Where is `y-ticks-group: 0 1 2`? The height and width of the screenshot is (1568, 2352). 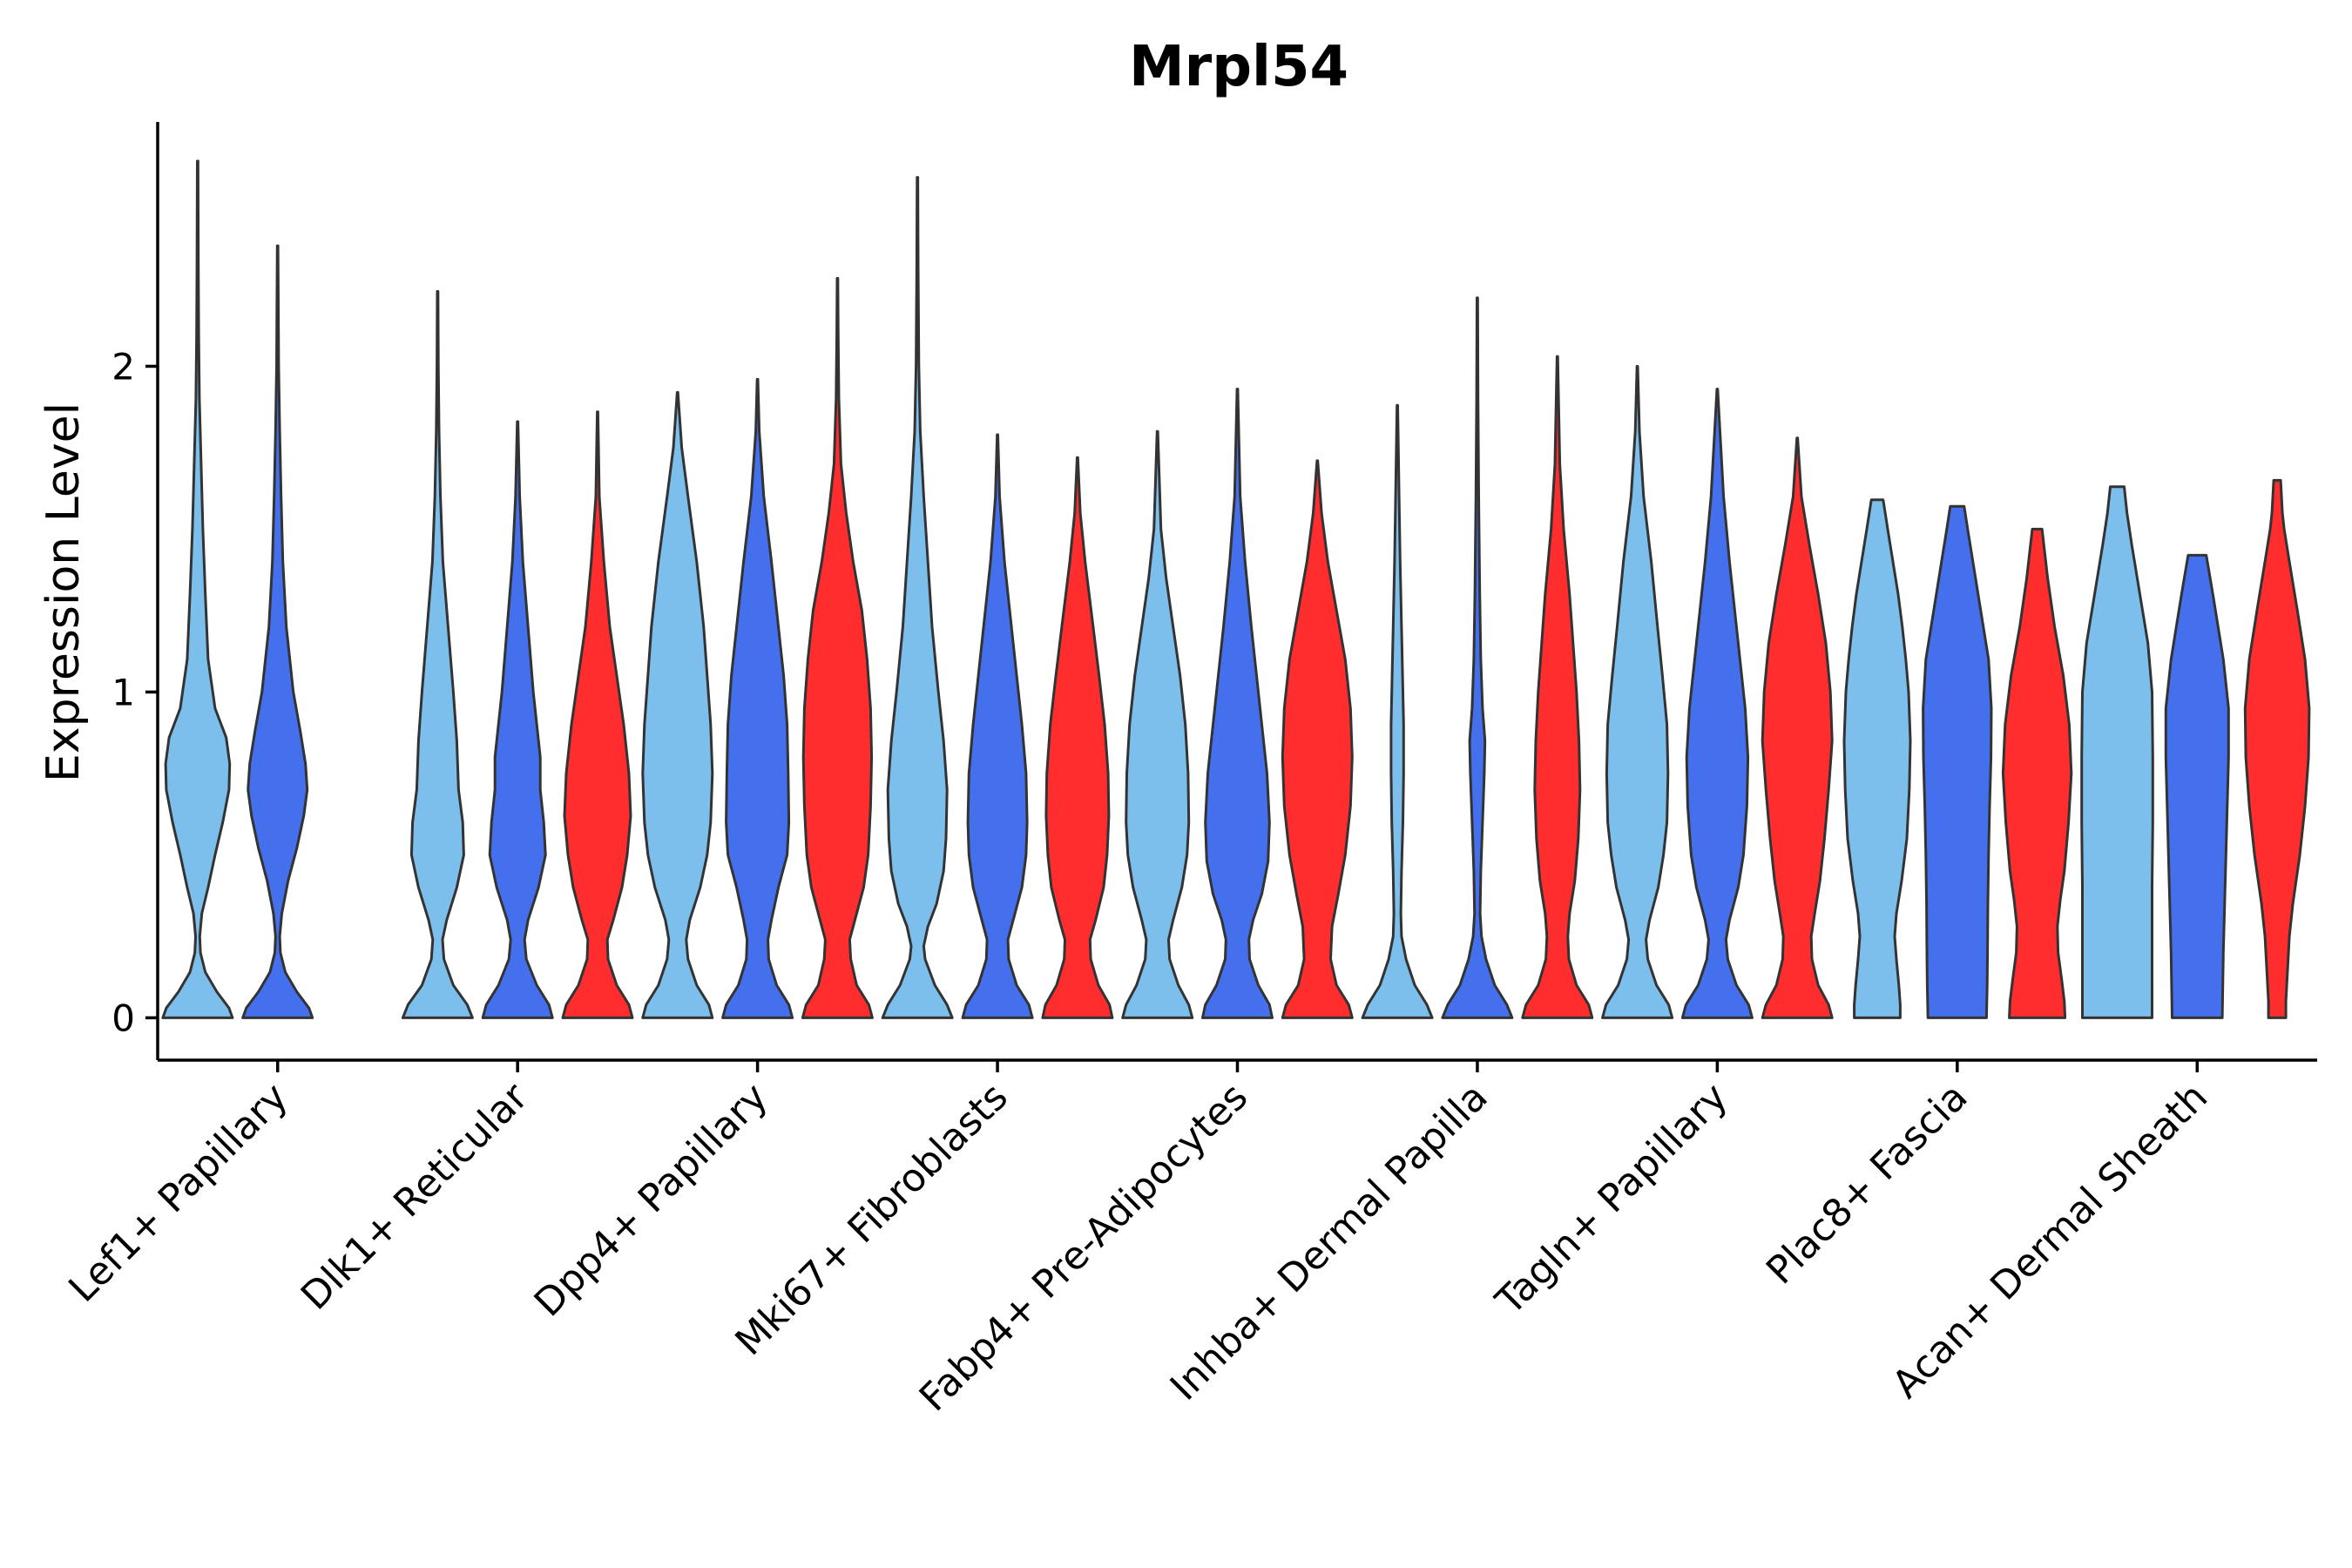 y-ticks-group: 0 1 2 is located at coordinates (135, 692).